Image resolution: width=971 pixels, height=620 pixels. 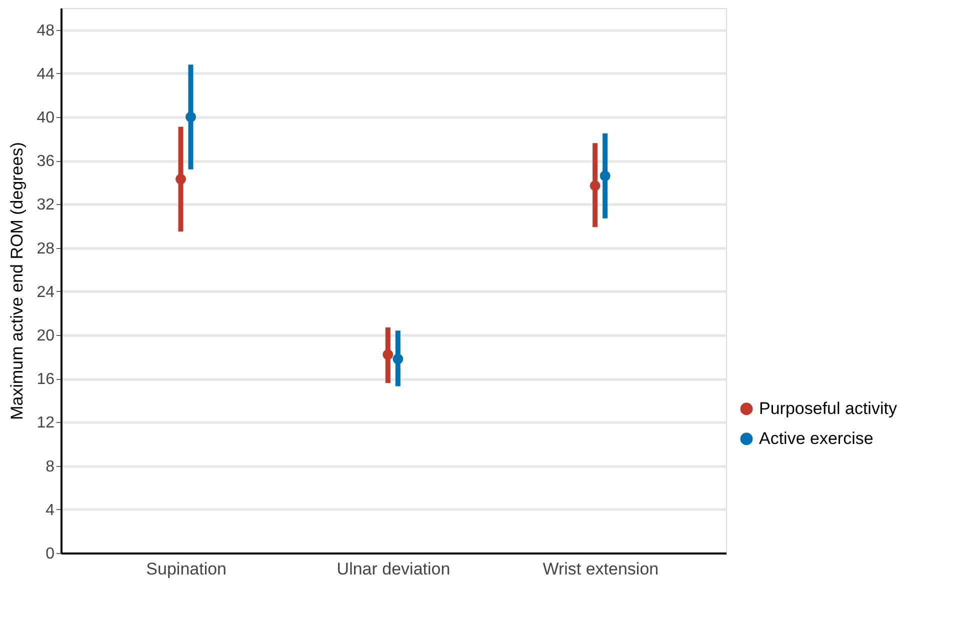 I want to click on x-tick-label: Ulnar deviation, so click(x=393, y=569).